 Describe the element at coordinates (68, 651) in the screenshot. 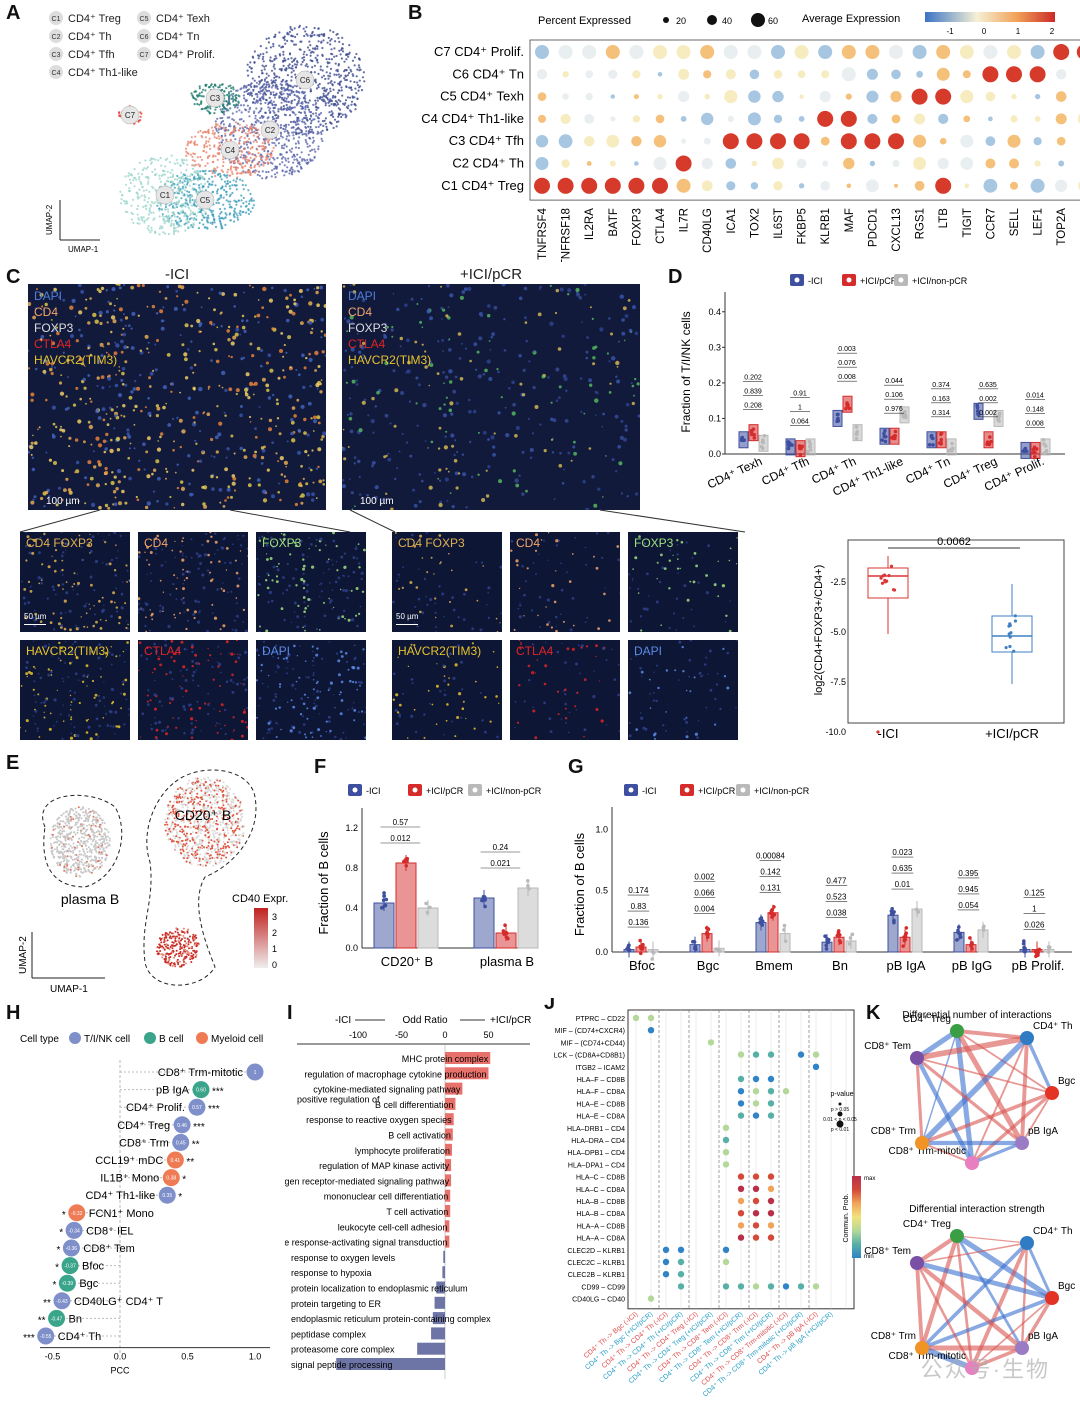

I see `tile-label: HAVCR2(TIM3)` at that location.